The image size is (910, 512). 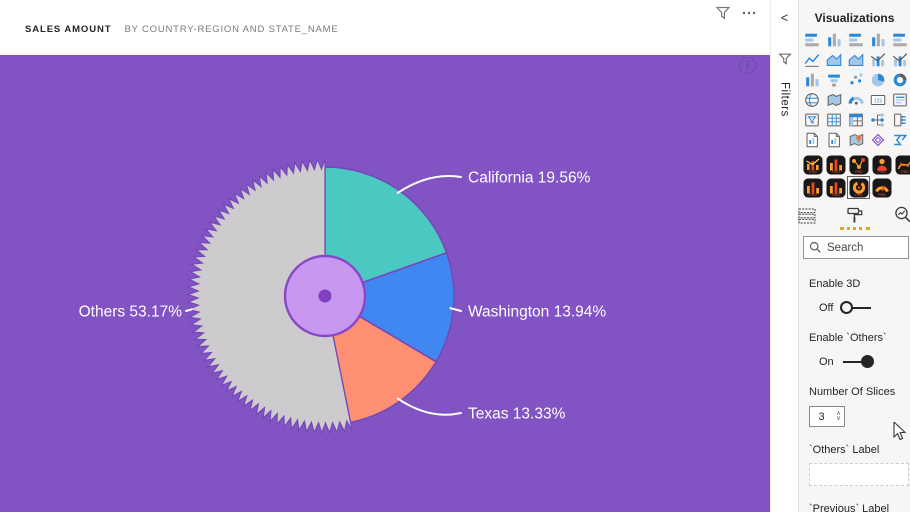 What do you see at coordinates (812, 164) in the screenshot?
I see `viz-icon-custom-visual-1: PRO` at bounding box center [812, 164].